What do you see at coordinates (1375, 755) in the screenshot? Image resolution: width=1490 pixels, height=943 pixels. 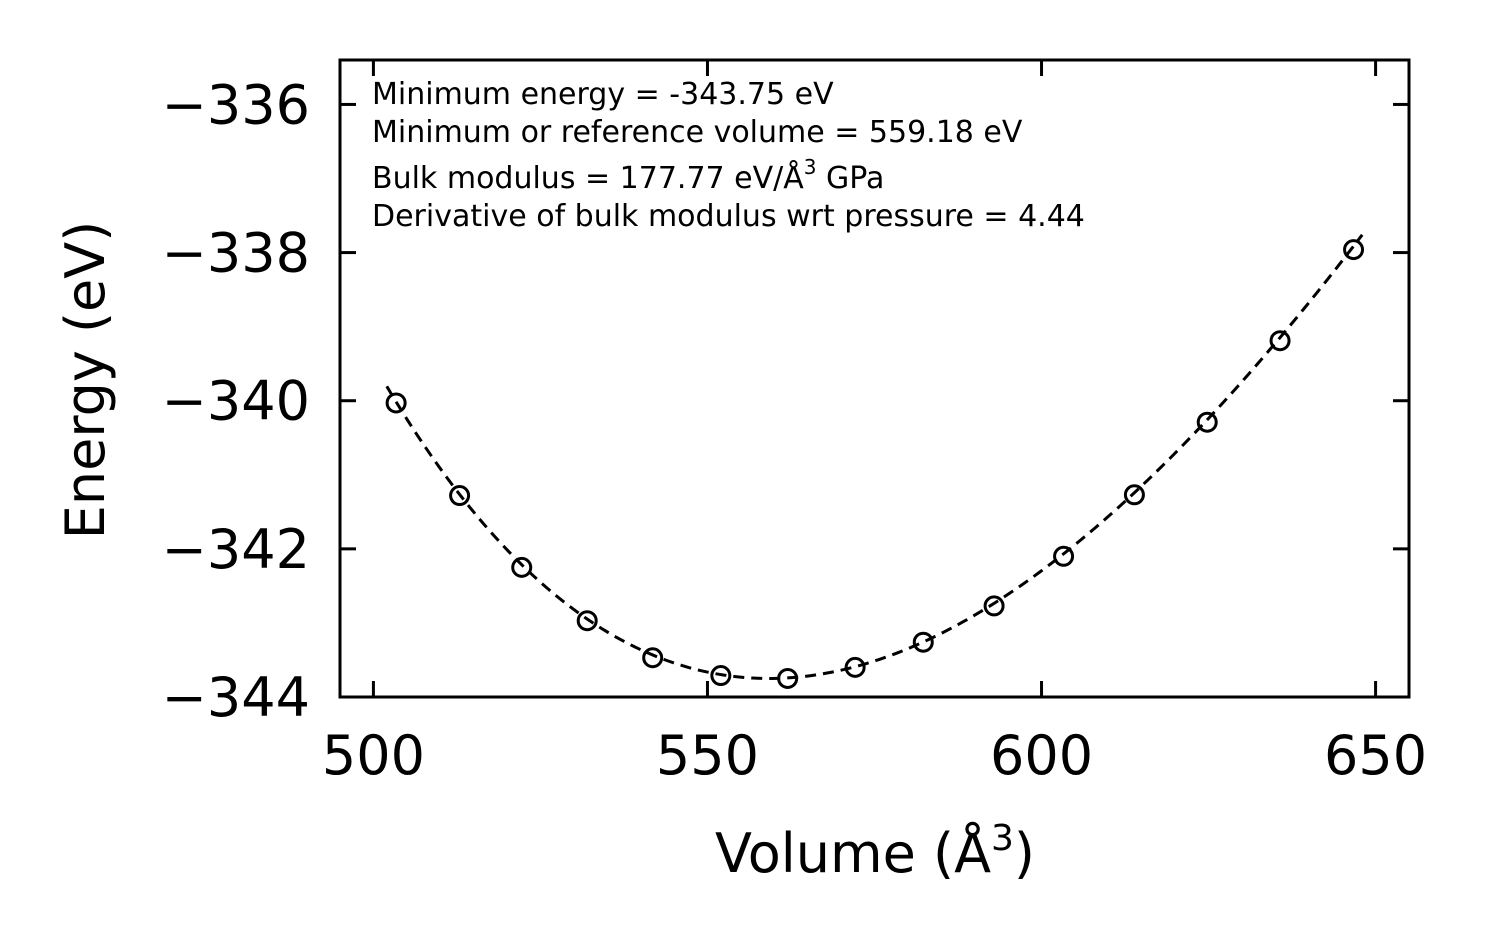 I see `x-tick-label: 650` at bounding box center [1375, 755].